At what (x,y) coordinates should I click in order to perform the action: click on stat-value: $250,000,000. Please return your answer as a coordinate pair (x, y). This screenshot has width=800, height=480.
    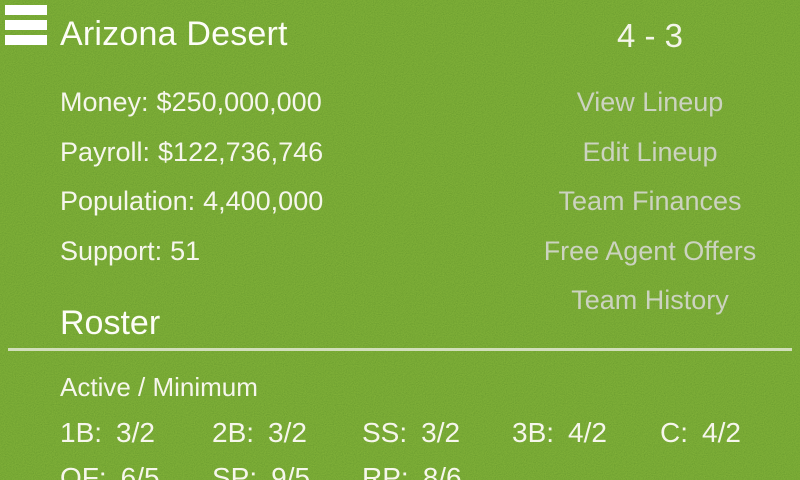
    Looking at the image, I should click on (239, 102).